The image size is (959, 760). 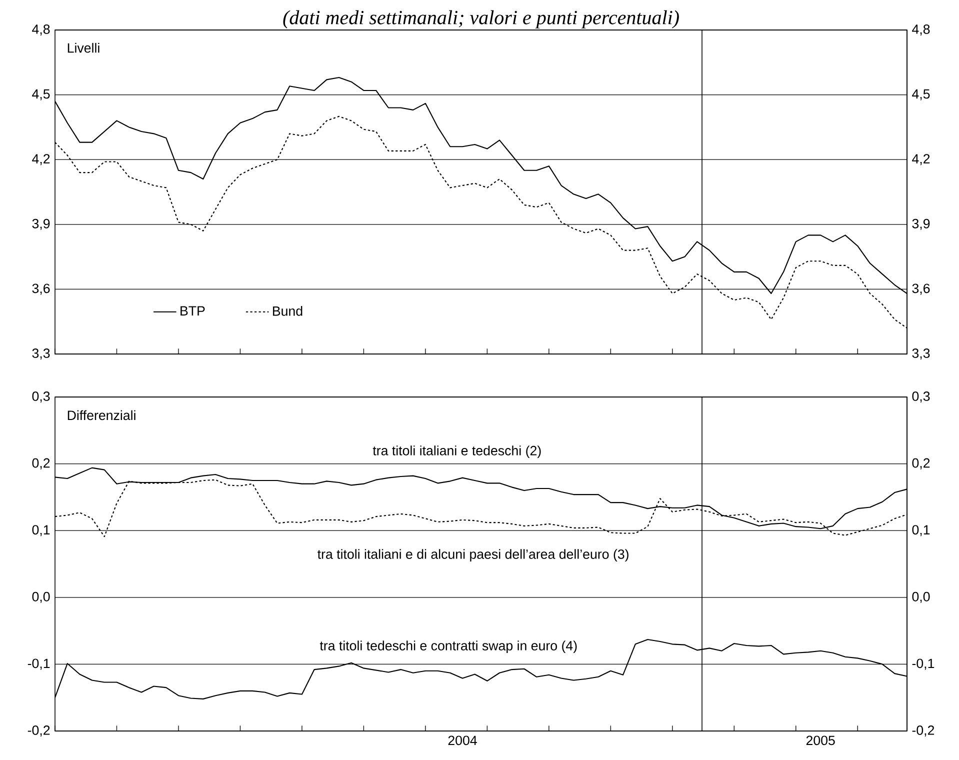 I want to click on y2-tick-label: 4,5, so click(x=921, y=94).